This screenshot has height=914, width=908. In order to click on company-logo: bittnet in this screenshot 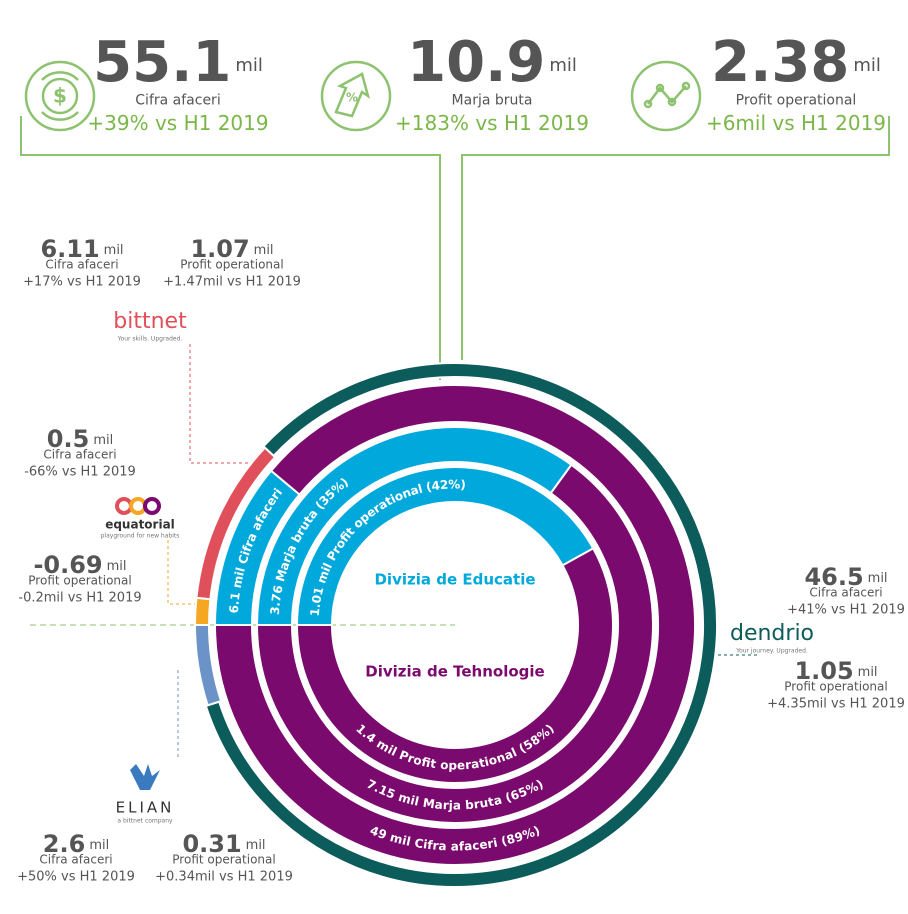, I will do `click(150, 321)`.